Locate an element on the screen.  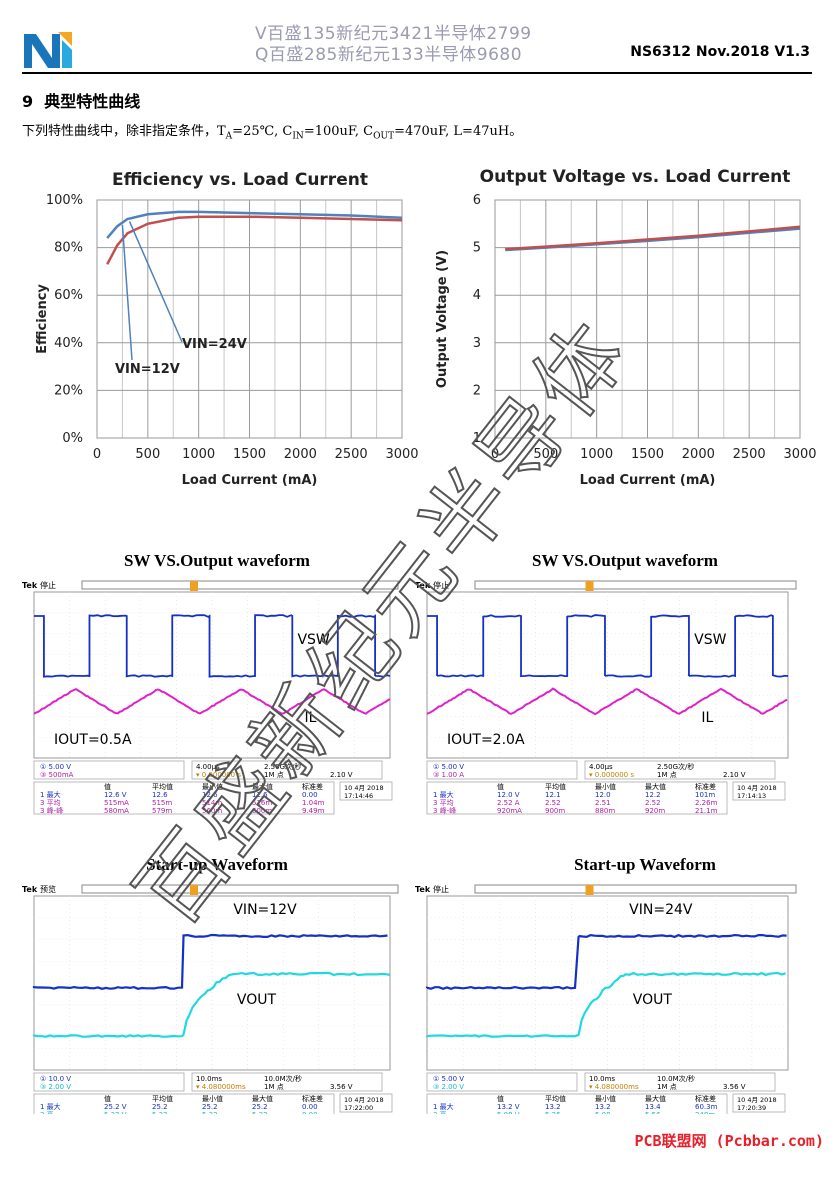
section-title: 9 典型特性曲线 is located at coordinates (81, 100).